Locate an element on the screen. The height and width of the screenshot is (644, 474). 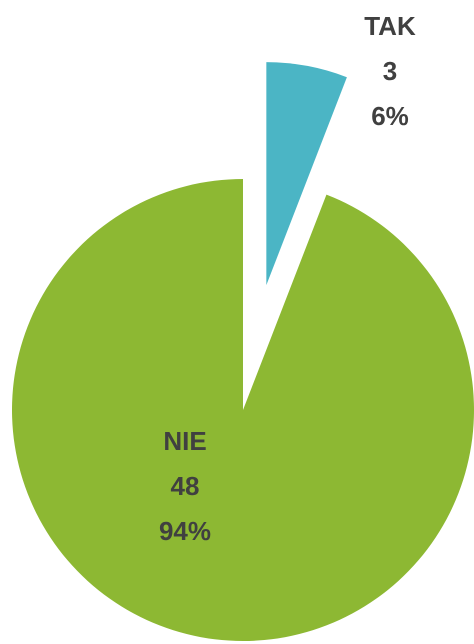
slice-label-value: 3 is located at coordinates (390, 71).